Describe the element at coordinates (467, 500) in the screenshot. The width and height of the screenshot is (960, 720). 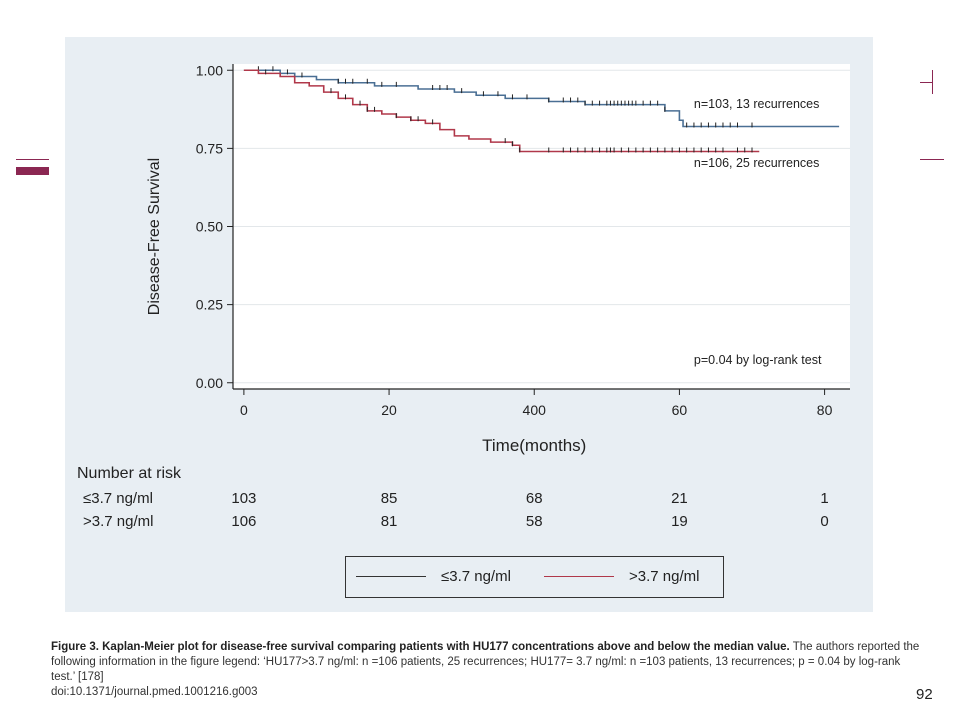
I see `risk-row-low: ≤3.7 ng/ml 103 85 68 21 1` at that location.